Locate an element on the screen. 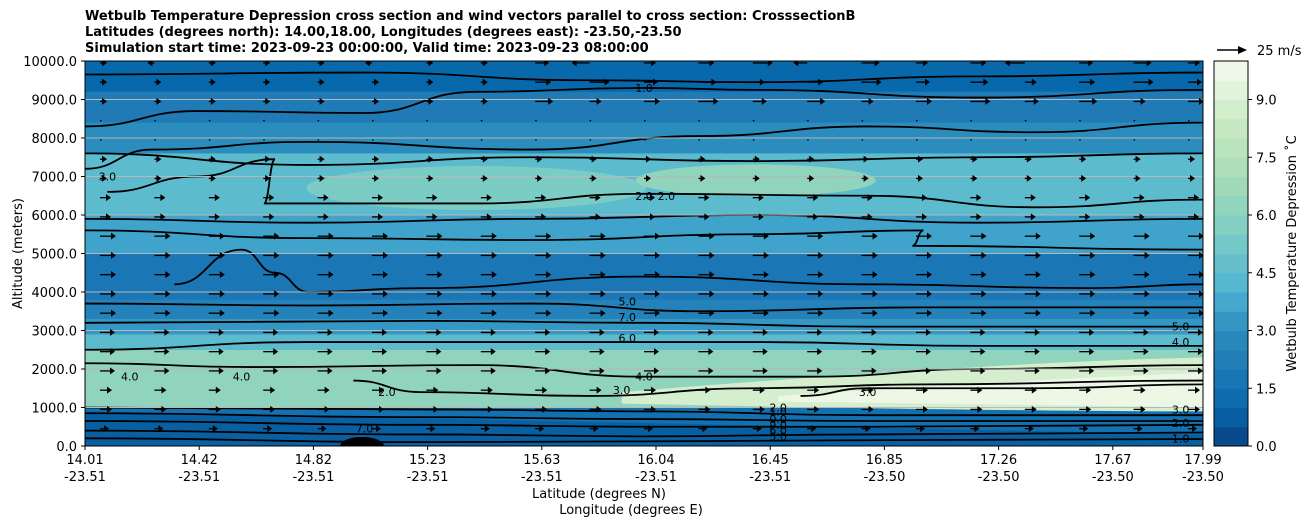 The height and width of the screenshot is (526, 1312). x-tick-label-lon: -23.51 is located at coordinates (656, 477).